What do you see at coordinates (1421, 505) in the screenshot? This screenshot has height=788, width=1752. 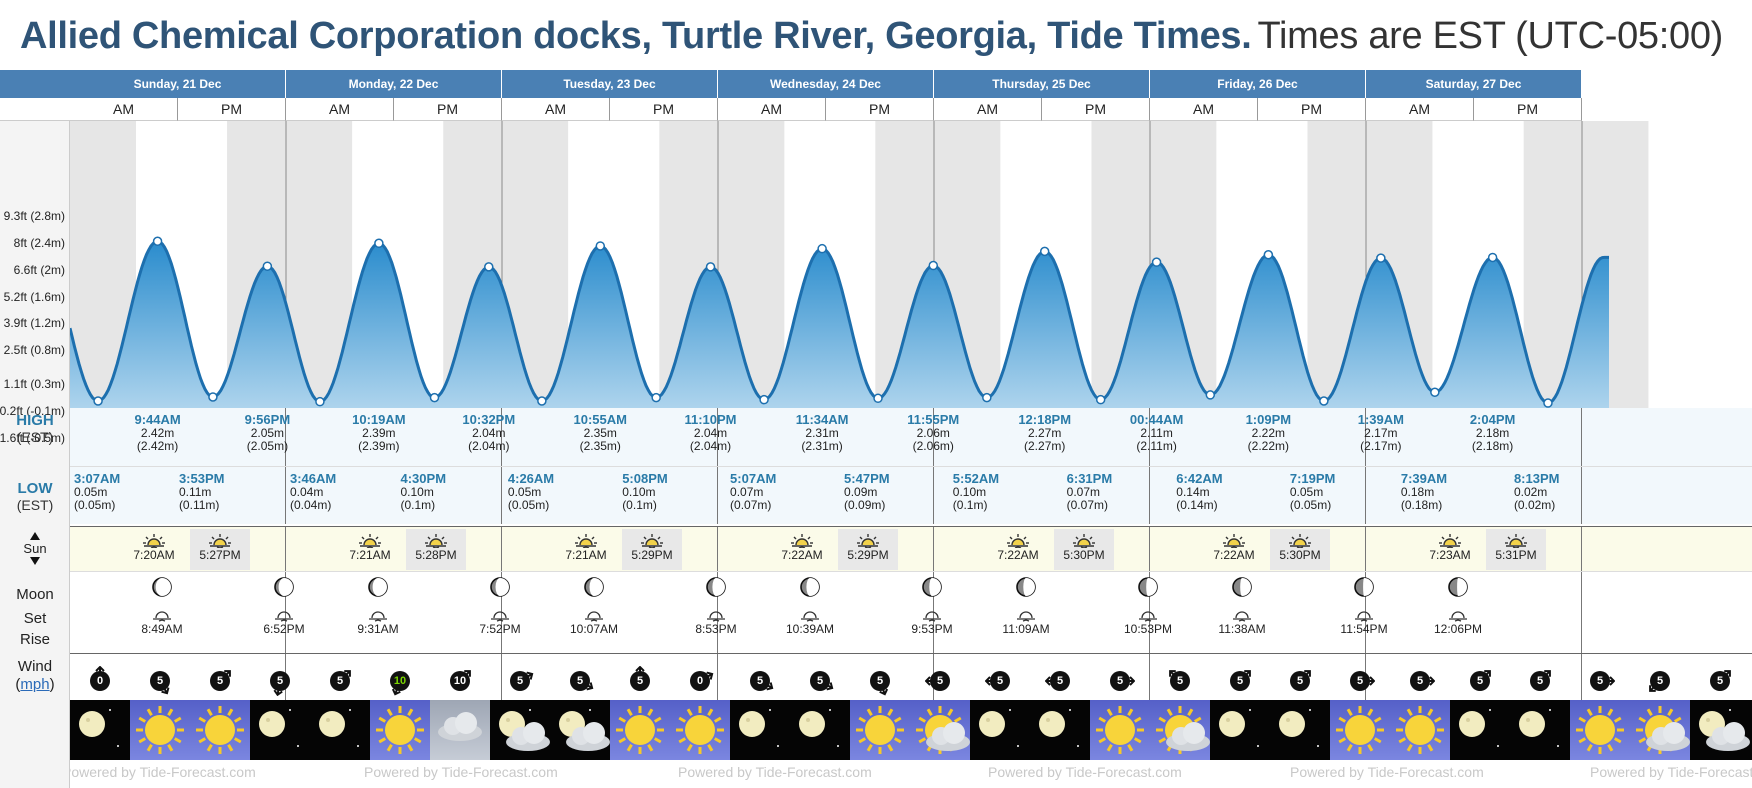 I see `tide-height-alt: (0.18m)` at bounding box center [1421, 505].